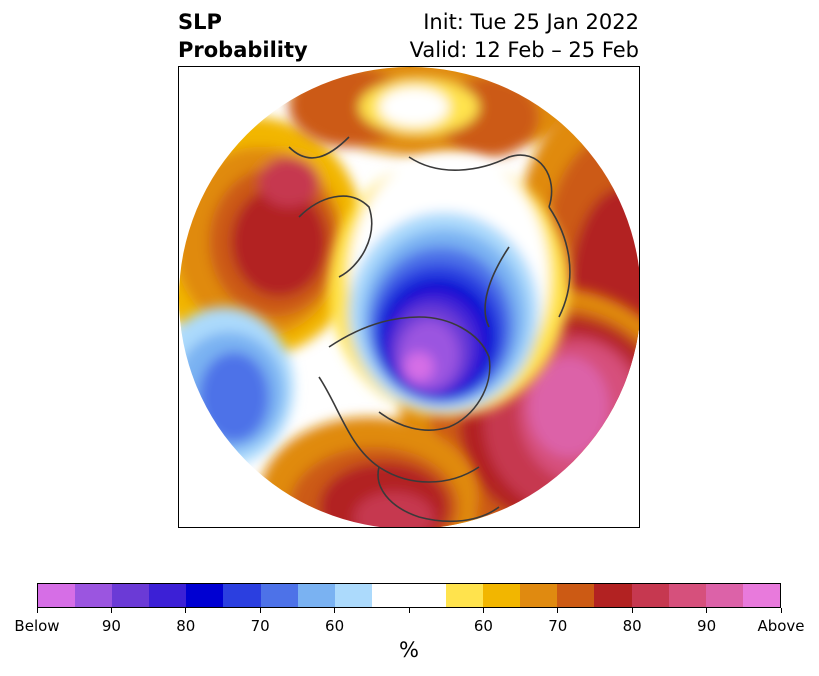  Describe the element at coordinates (37, 626) in the screenshot. I see `colorbar-tick-label: Below` at that location.